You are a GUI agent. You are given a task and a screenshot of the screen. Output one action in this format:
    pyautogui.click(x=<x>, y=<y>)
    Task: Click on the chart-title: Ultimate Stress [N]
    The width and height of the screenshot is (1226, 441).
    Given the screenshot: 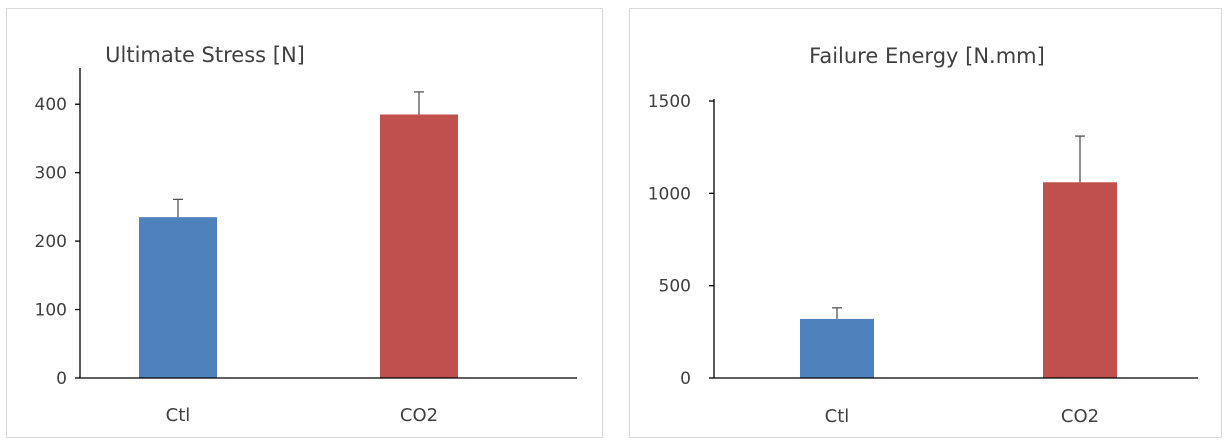 What is the action you would take?
    pyautogui.click(x=205, y=55)
    